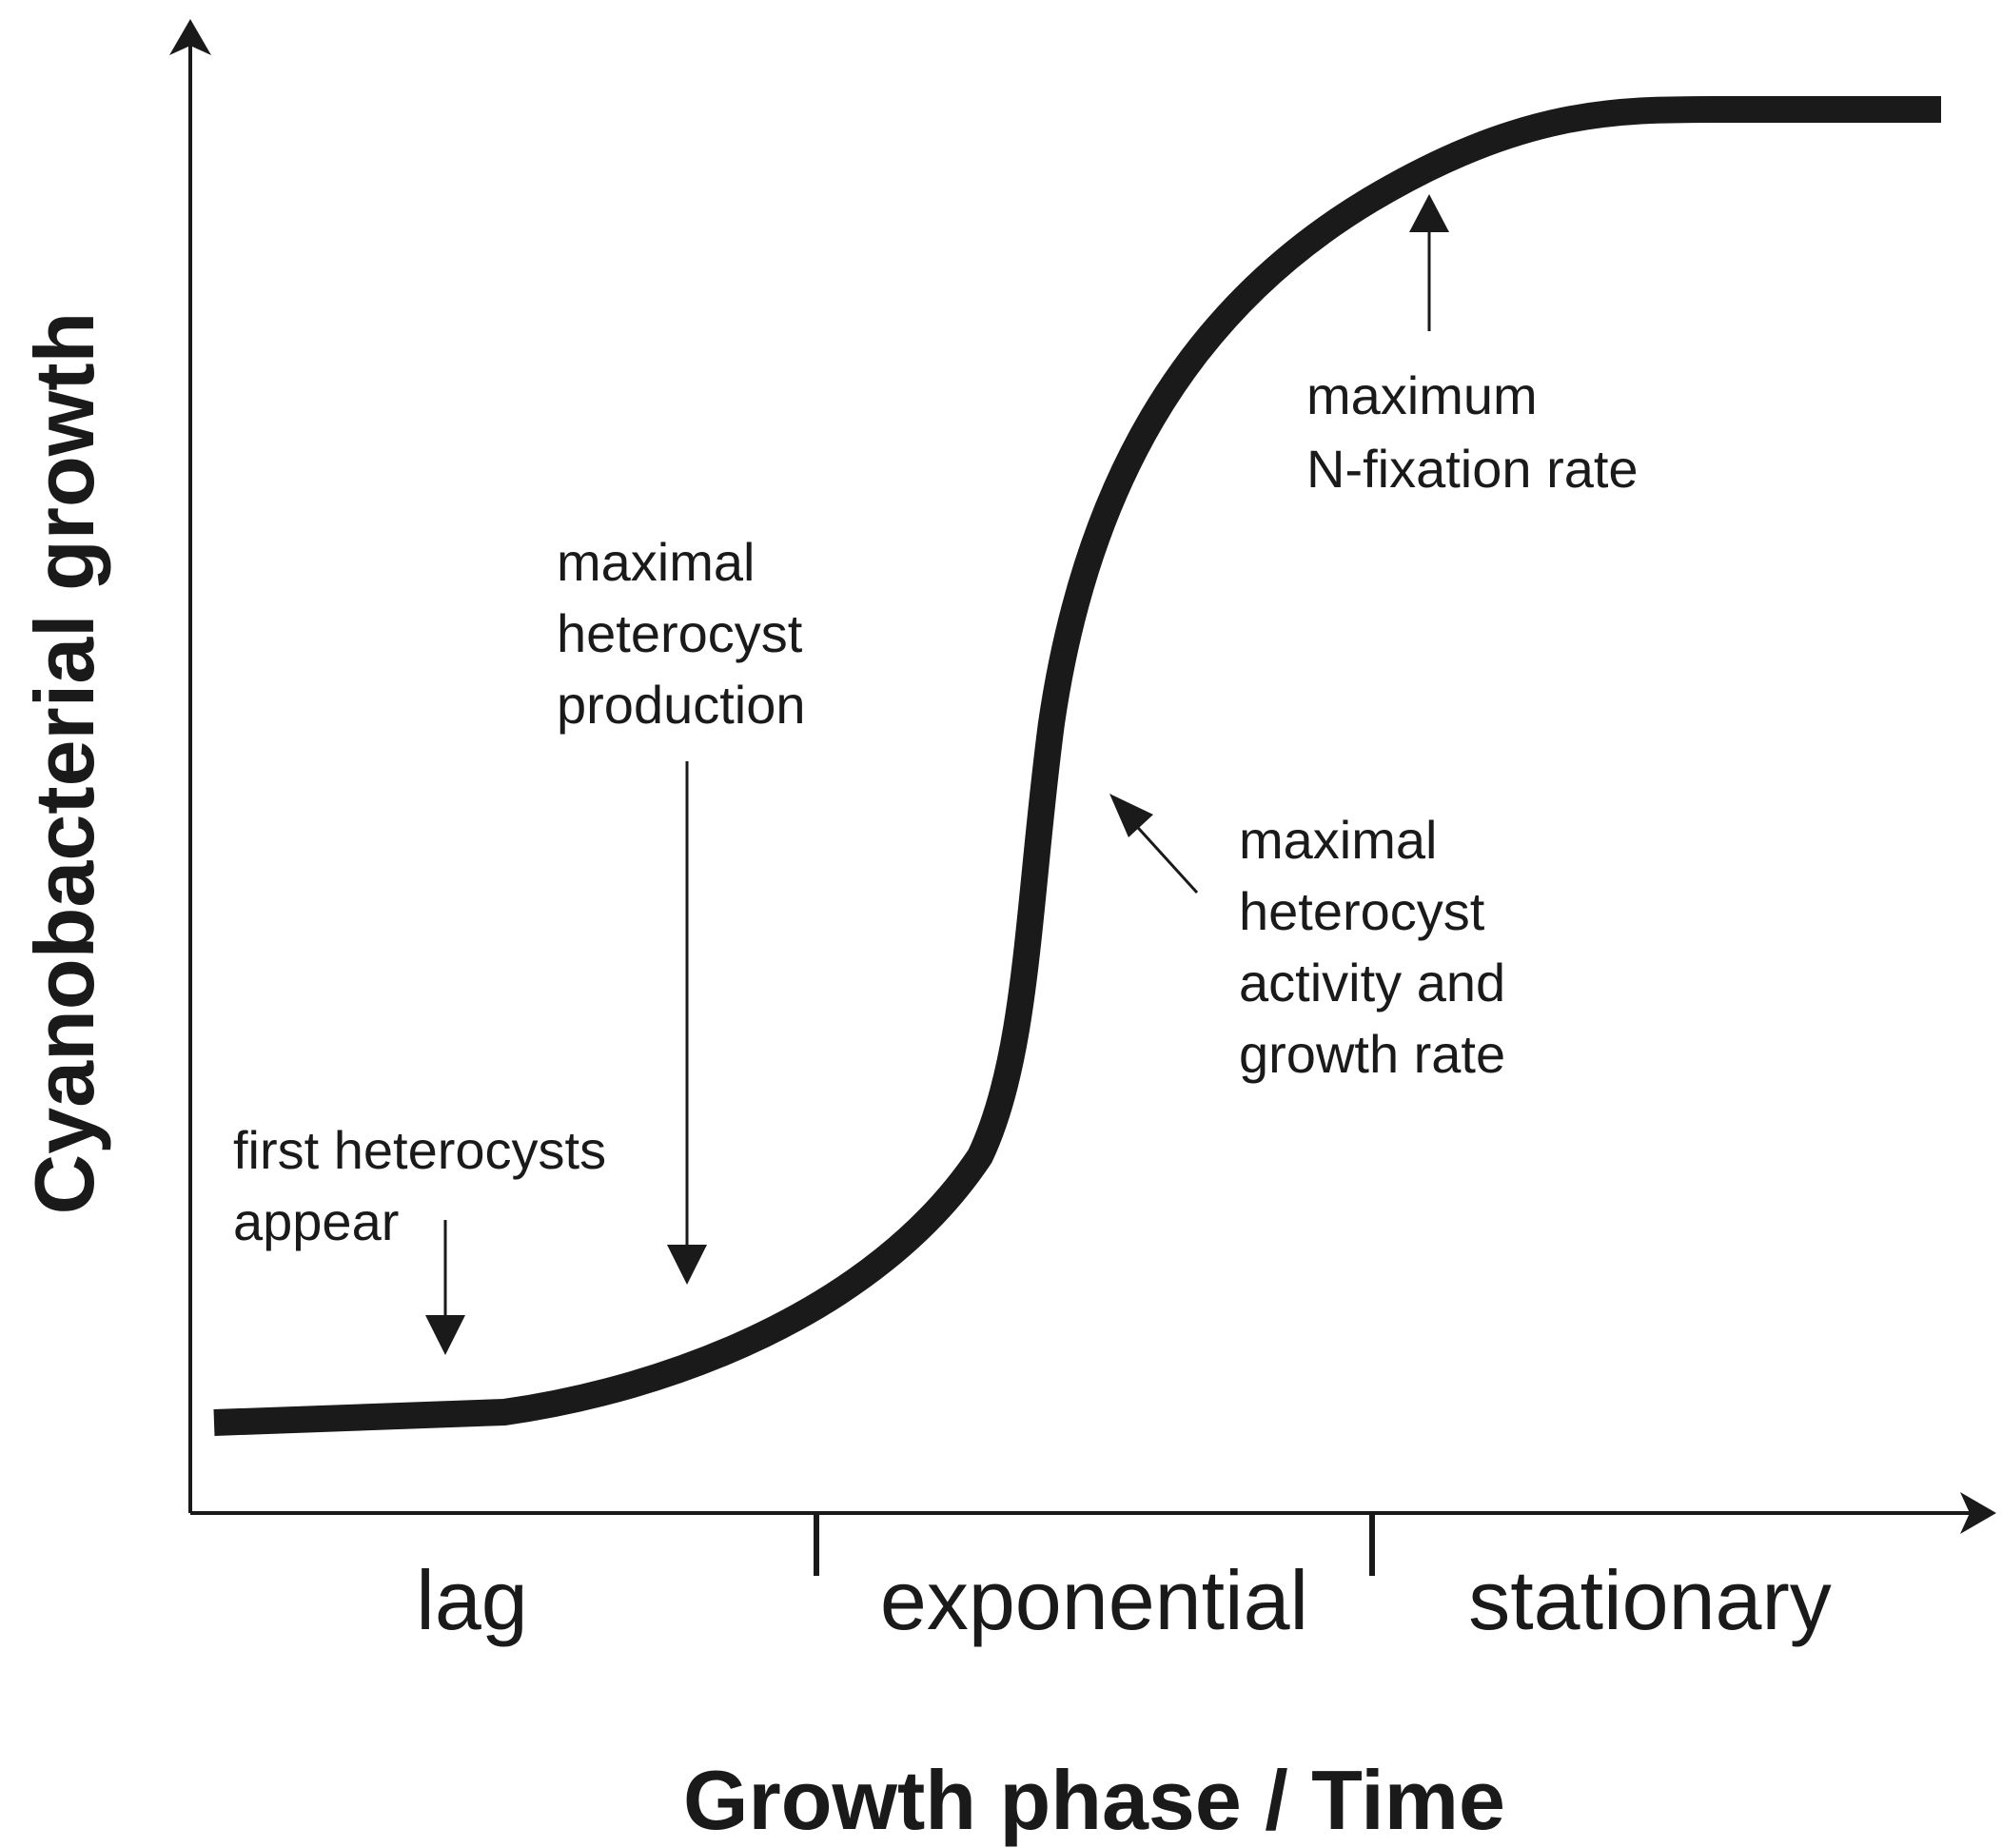 Image resolution: width=2002 pixels, height=1848 pixels. Describe the element at coordinates (1094, 1800) in the screenshot. I see `x-axis-title: Growth phase / Time` at that location.